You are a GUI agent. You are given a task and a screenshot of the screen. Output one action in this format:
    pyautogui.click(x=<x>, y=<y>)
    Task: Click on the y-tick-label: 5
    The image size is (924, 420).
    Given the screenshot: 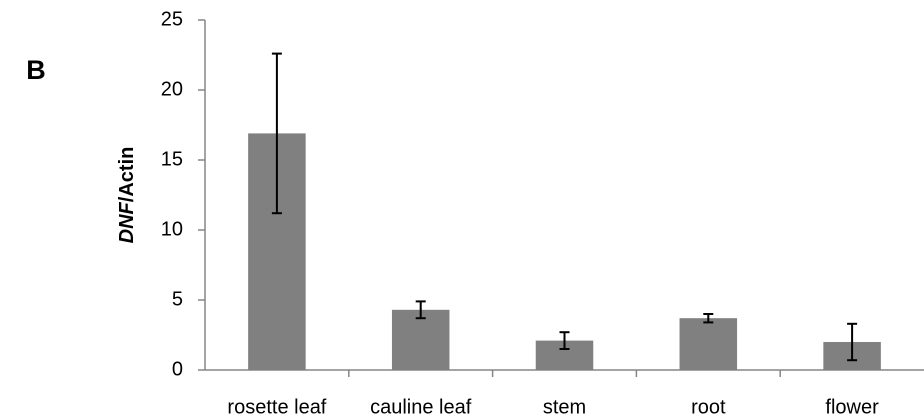 What is the action you would take?
    pyautogui.click(x=177, y=299)
    